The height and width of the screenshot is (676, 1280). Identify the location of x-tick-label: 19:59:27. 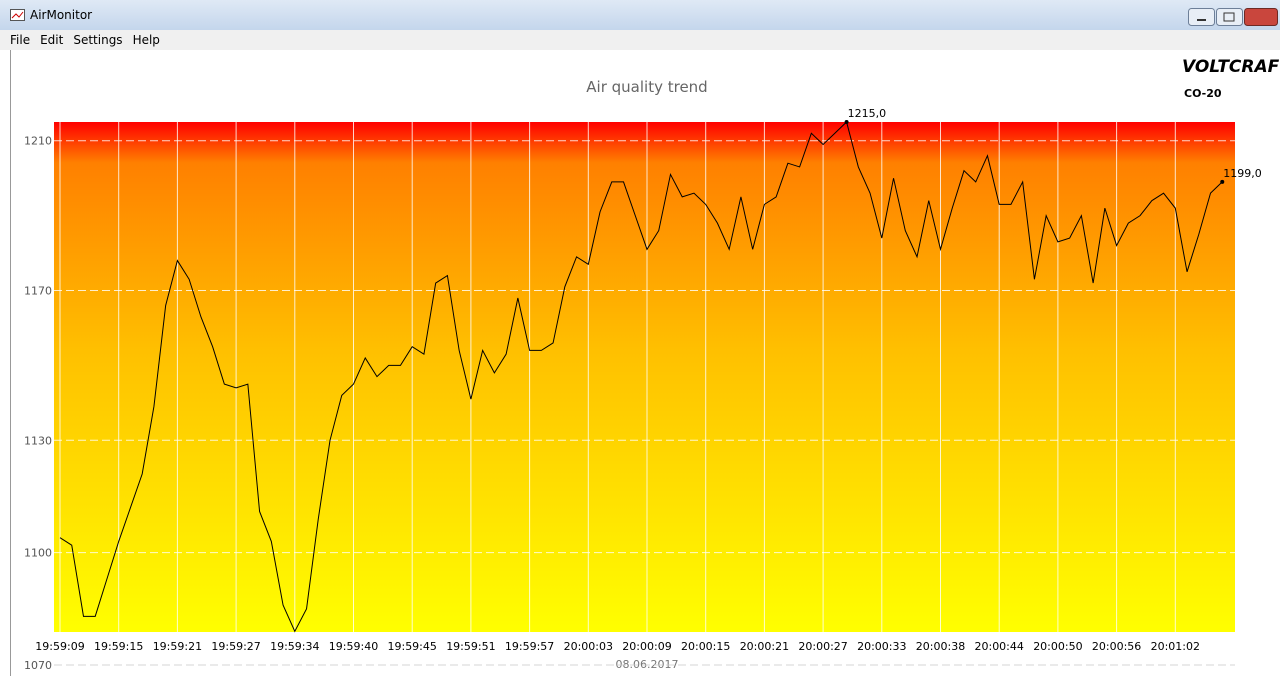
(235, 646).